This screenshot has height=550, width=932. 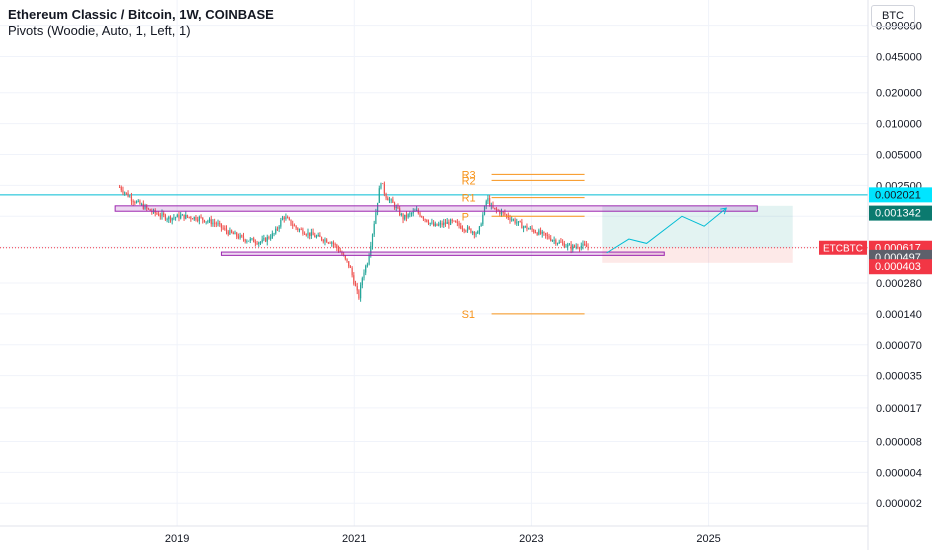 I want to click on x-tick-label: 2023, so click(x=531, y=539).